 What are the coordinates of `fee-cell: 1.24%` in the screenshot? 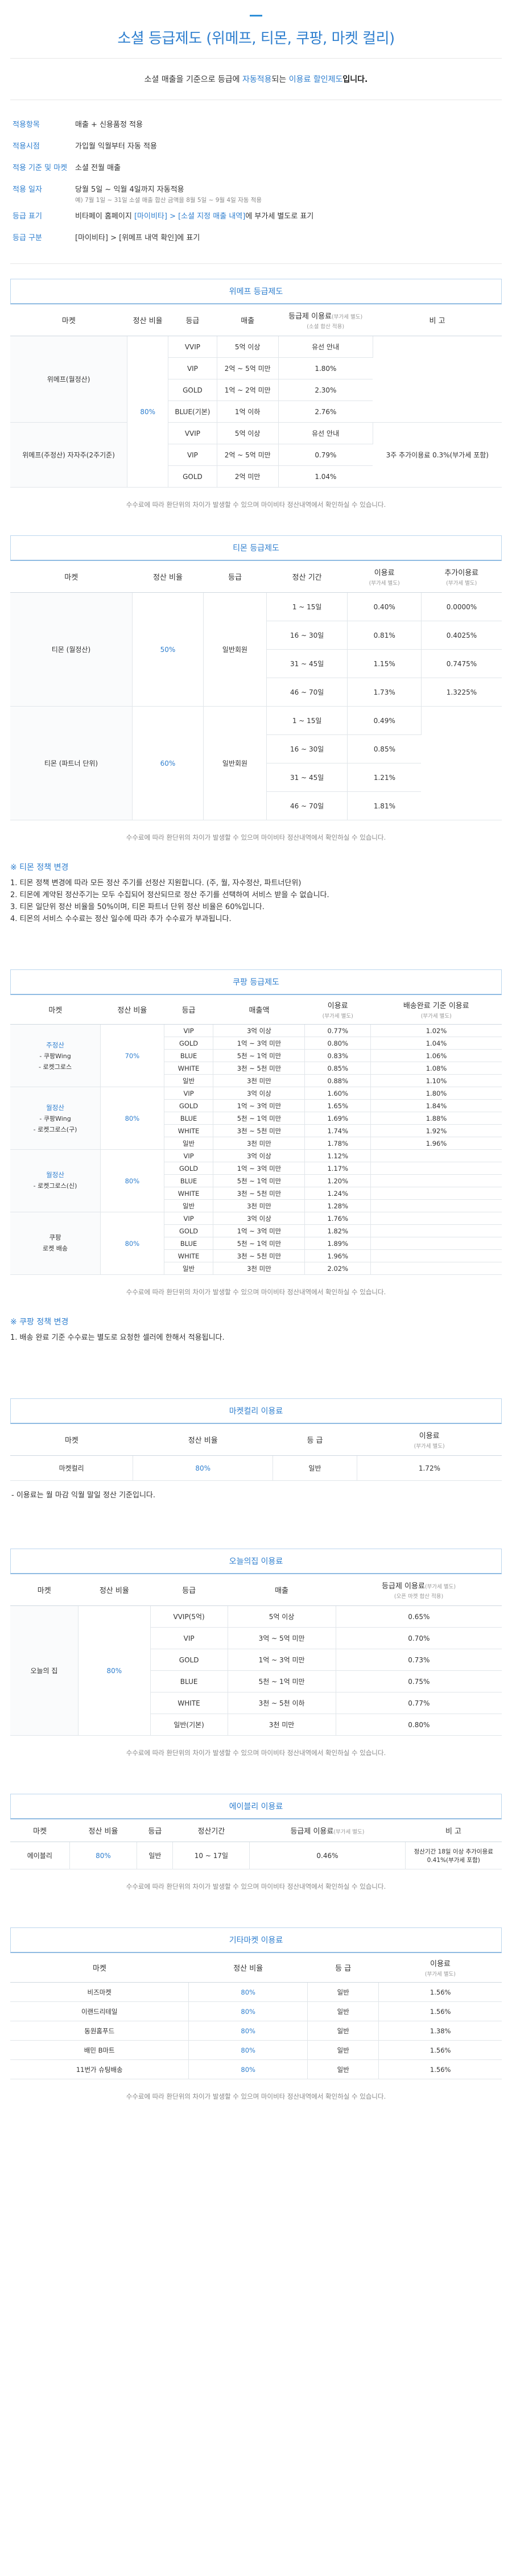 It's located at (337, 1193).